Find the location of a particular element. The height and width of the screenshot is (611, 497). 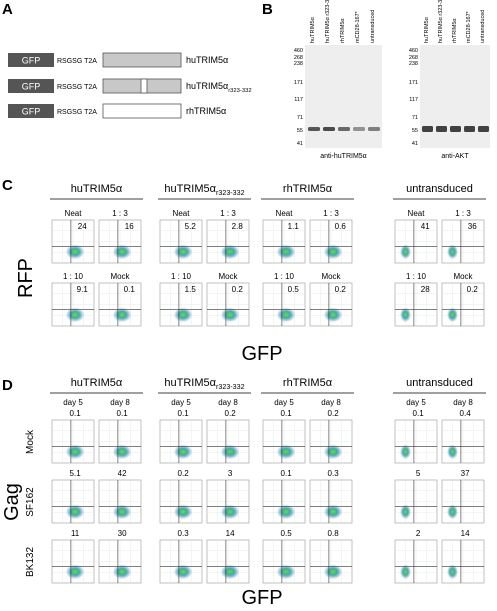

mw-marker: 238 is located at coordinates (413, 64).